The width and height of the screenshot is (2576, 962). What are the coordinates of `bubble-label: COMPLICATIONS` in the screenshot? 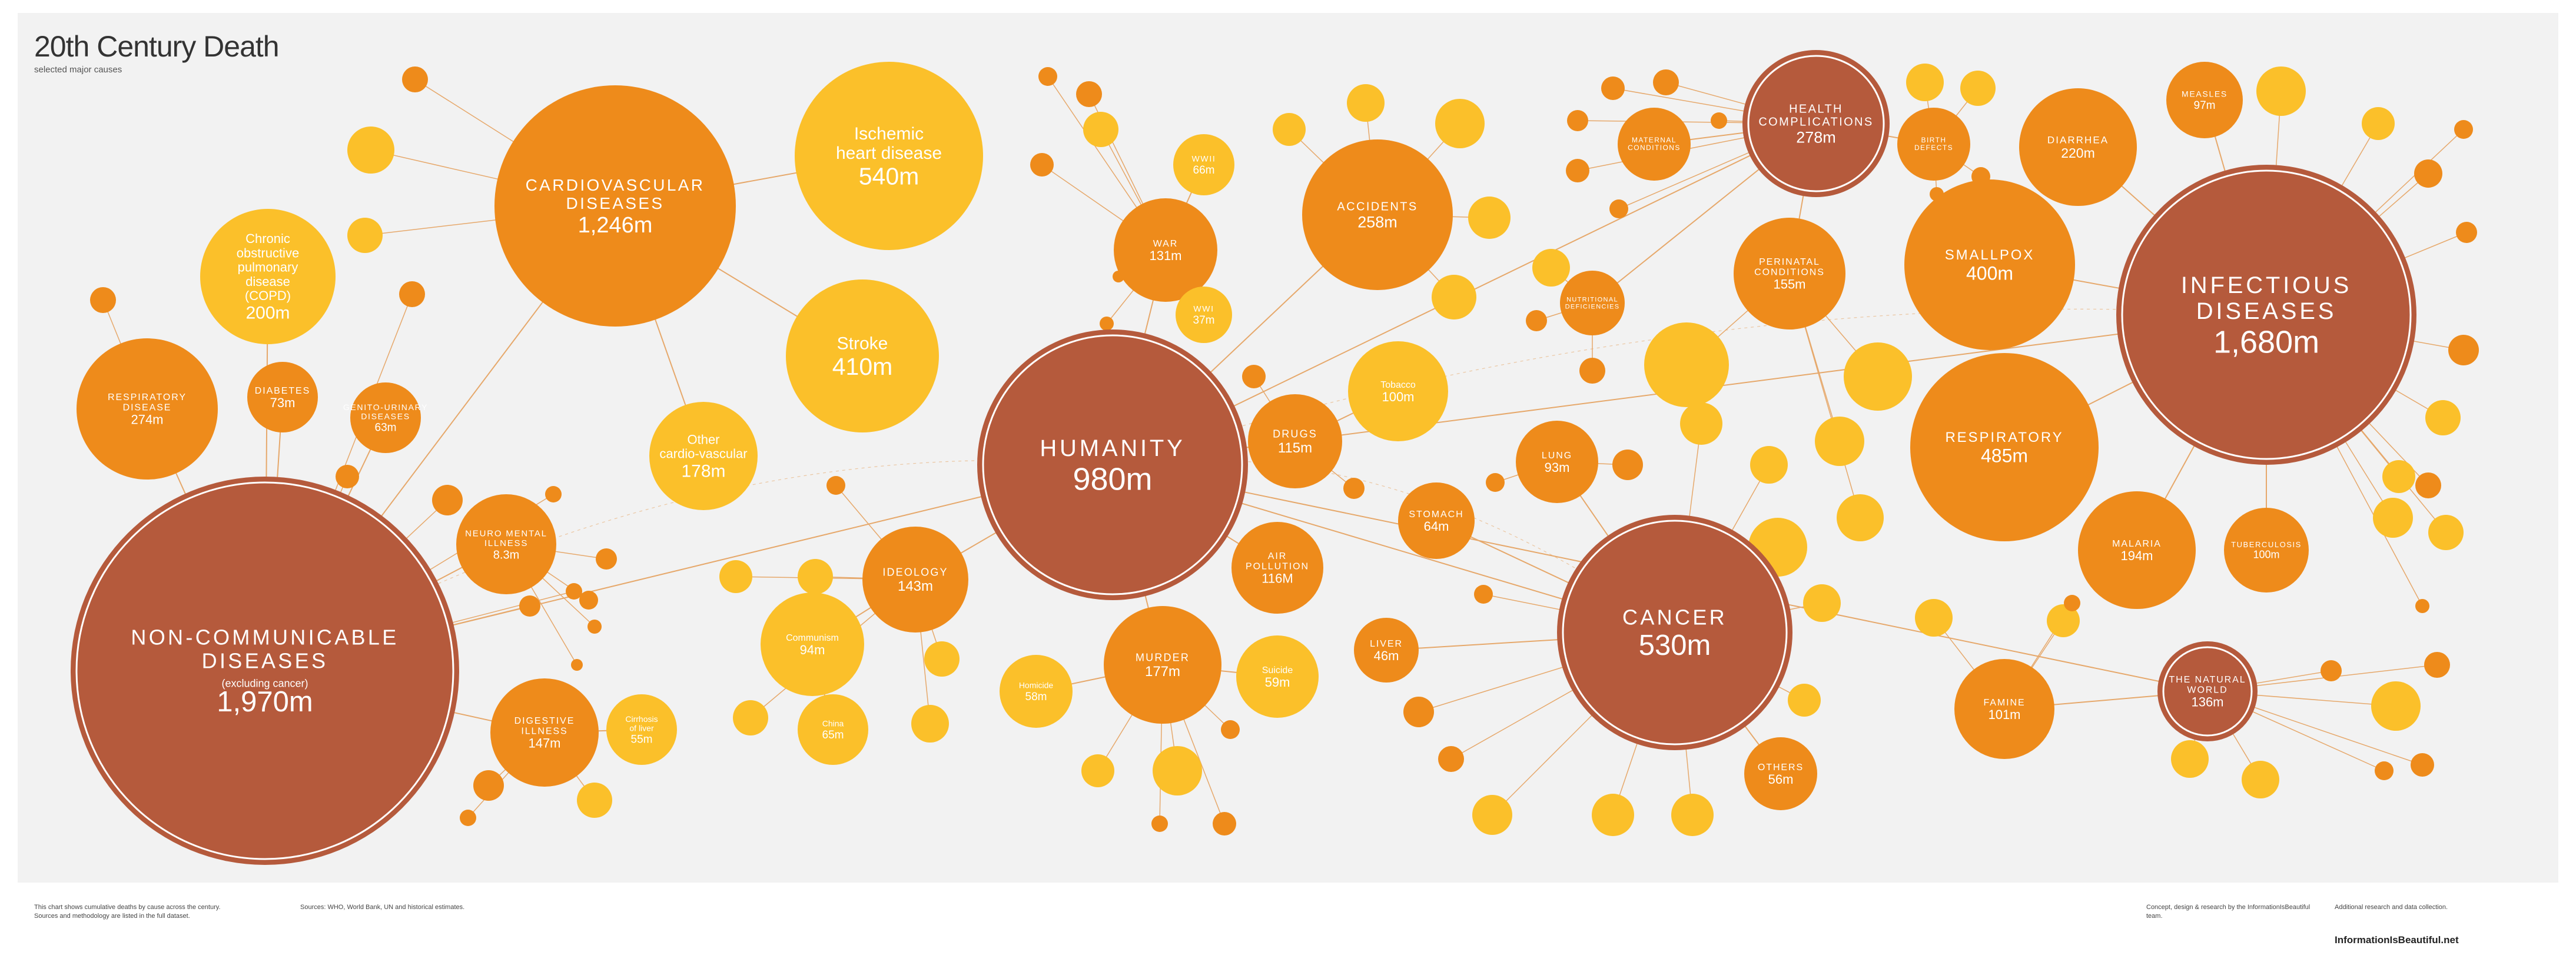 It's located at (1815, 122).